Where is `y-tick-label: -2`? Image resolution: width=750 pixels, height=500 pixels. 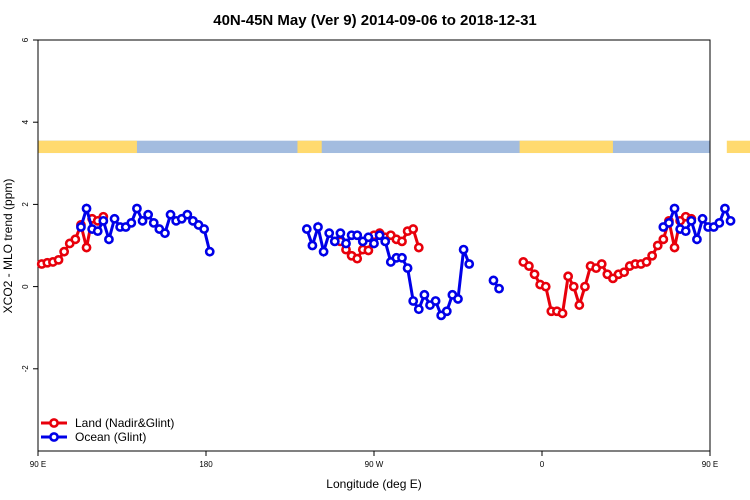 y-tick-label: -2 is located at coordinates (25, 369).